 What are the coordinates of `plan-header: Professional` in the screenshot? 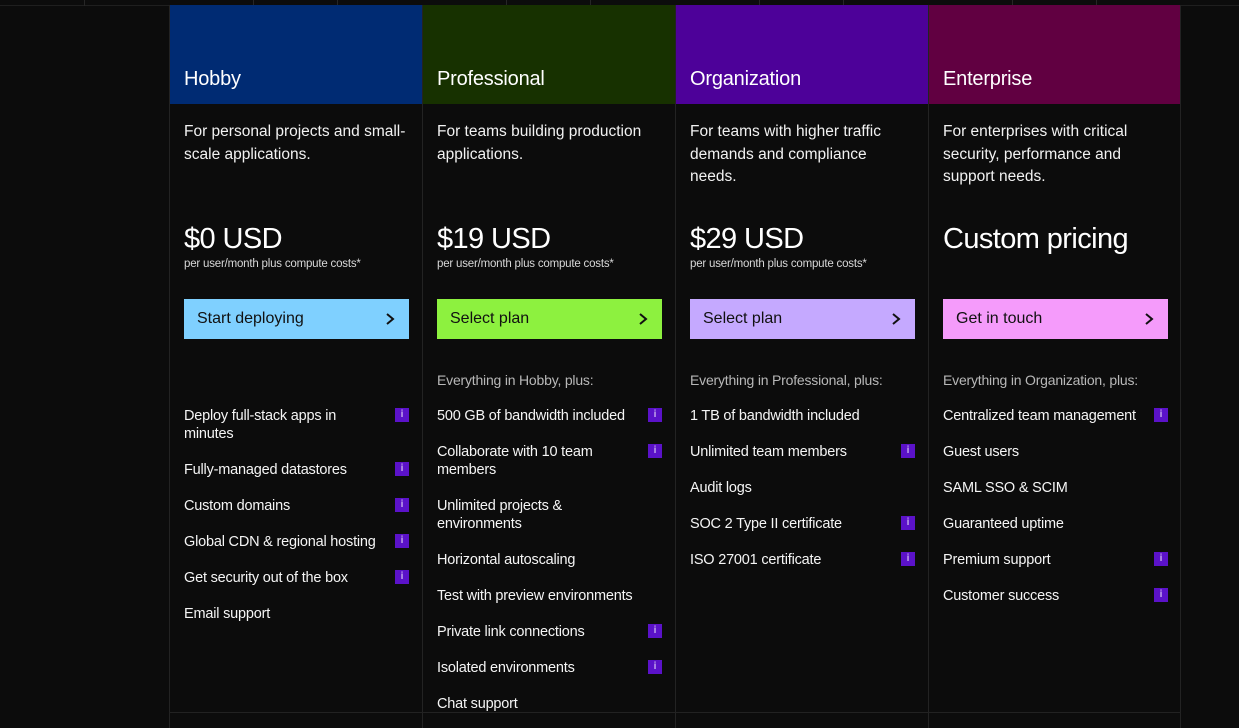 It's located at (549, 54).